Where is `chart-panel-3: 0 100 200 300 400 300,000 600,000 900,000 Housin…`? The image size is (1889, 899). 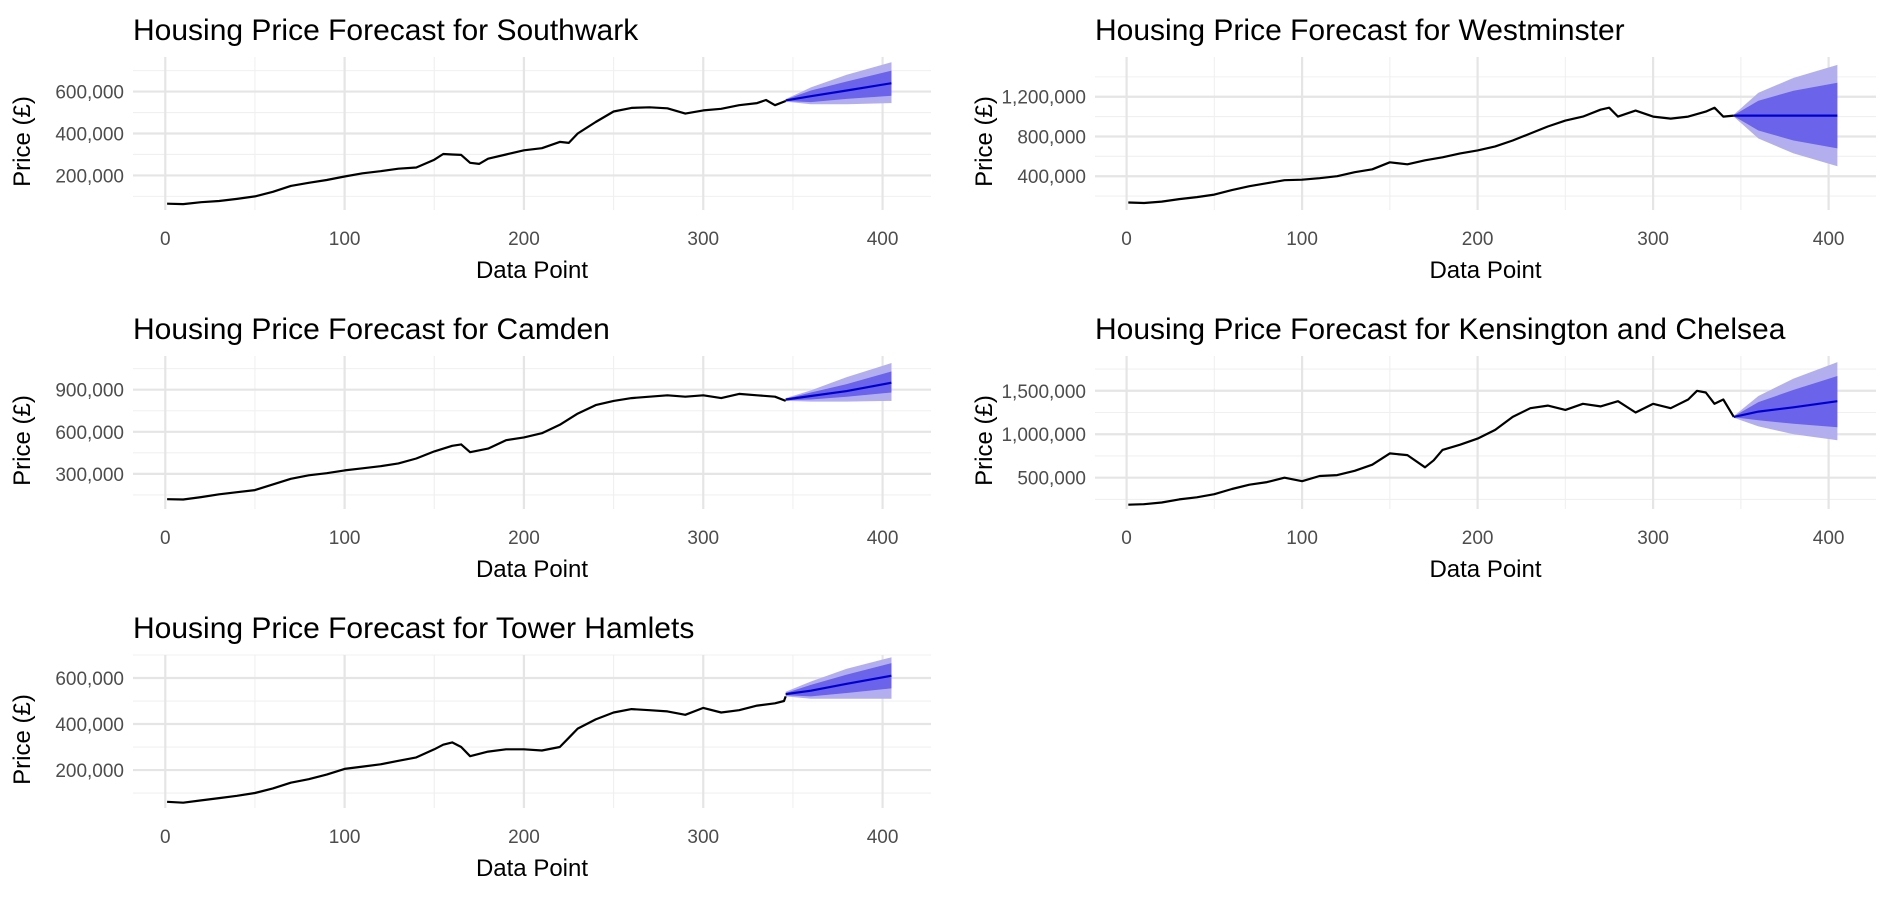
chart-panel-3: 0 100 200 300 400 300,000 600,000 900,000 Housin… is located at coordinates (470, 448).